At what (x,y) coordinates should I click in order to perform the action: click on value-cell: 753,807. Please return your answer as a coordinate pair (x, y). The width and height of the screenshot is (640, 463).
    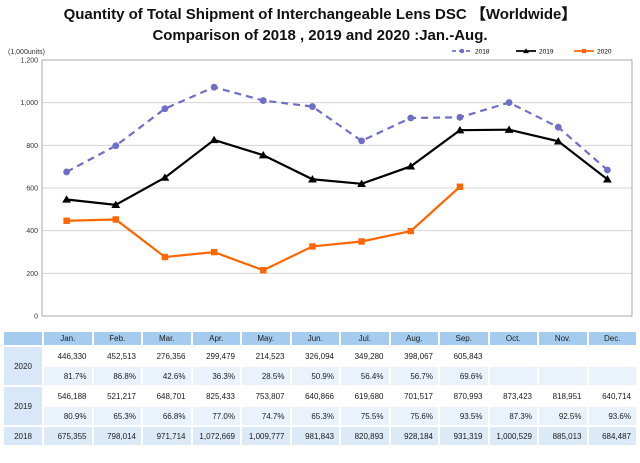
    Looking at the image, I should click on (266, 396).